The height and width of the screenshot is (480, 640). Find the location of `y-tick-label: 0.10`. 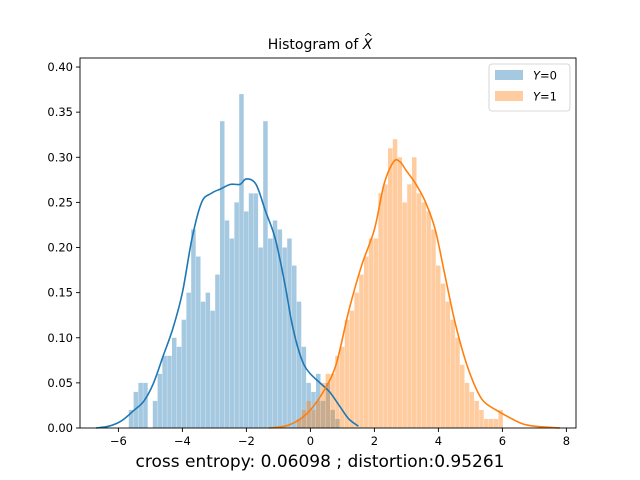

y-tick-label: 0.10 is located at coordinates (60, 338).